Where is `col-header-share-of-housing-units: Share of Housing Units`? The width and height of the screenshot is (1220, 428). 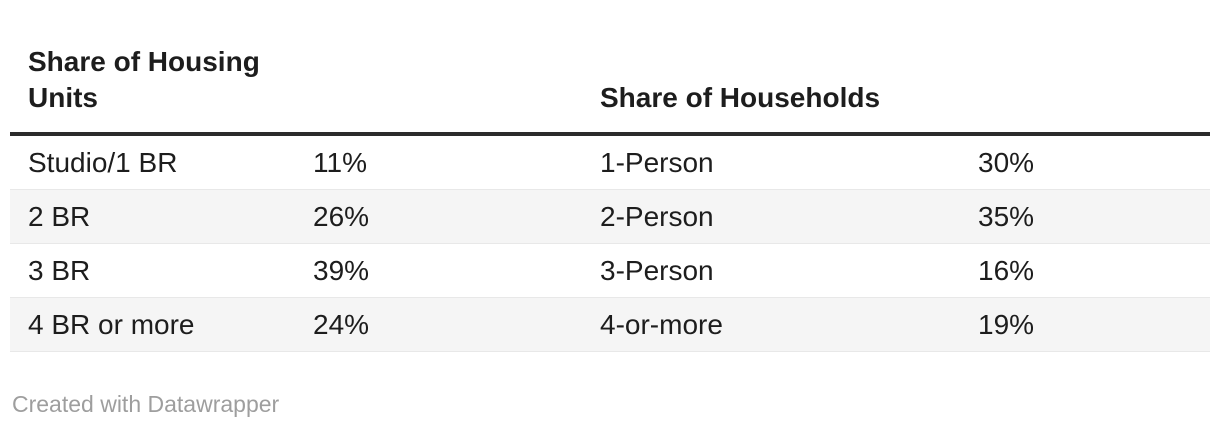
col-header-share-of-housing-units: Share of Housing Units is located at coordinates (152, 68).